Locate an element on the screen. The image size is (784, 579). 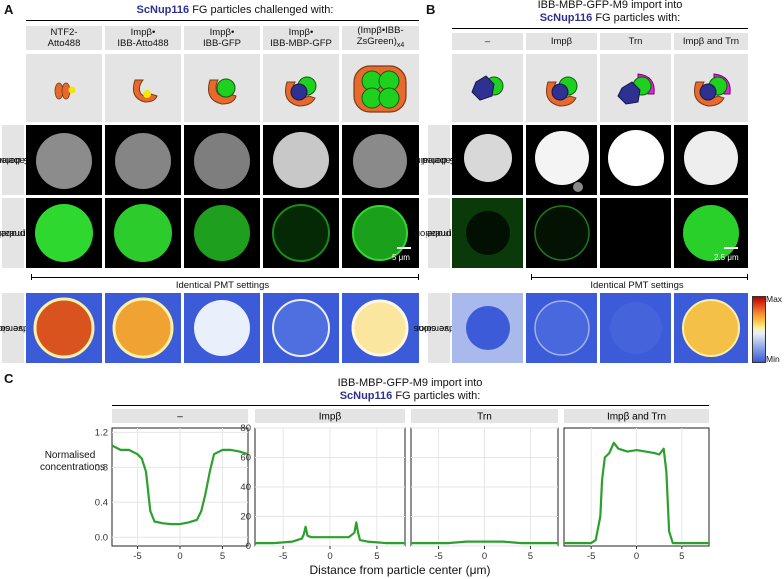
panel-b-pmt-rule is located at coordinates (639, 277).